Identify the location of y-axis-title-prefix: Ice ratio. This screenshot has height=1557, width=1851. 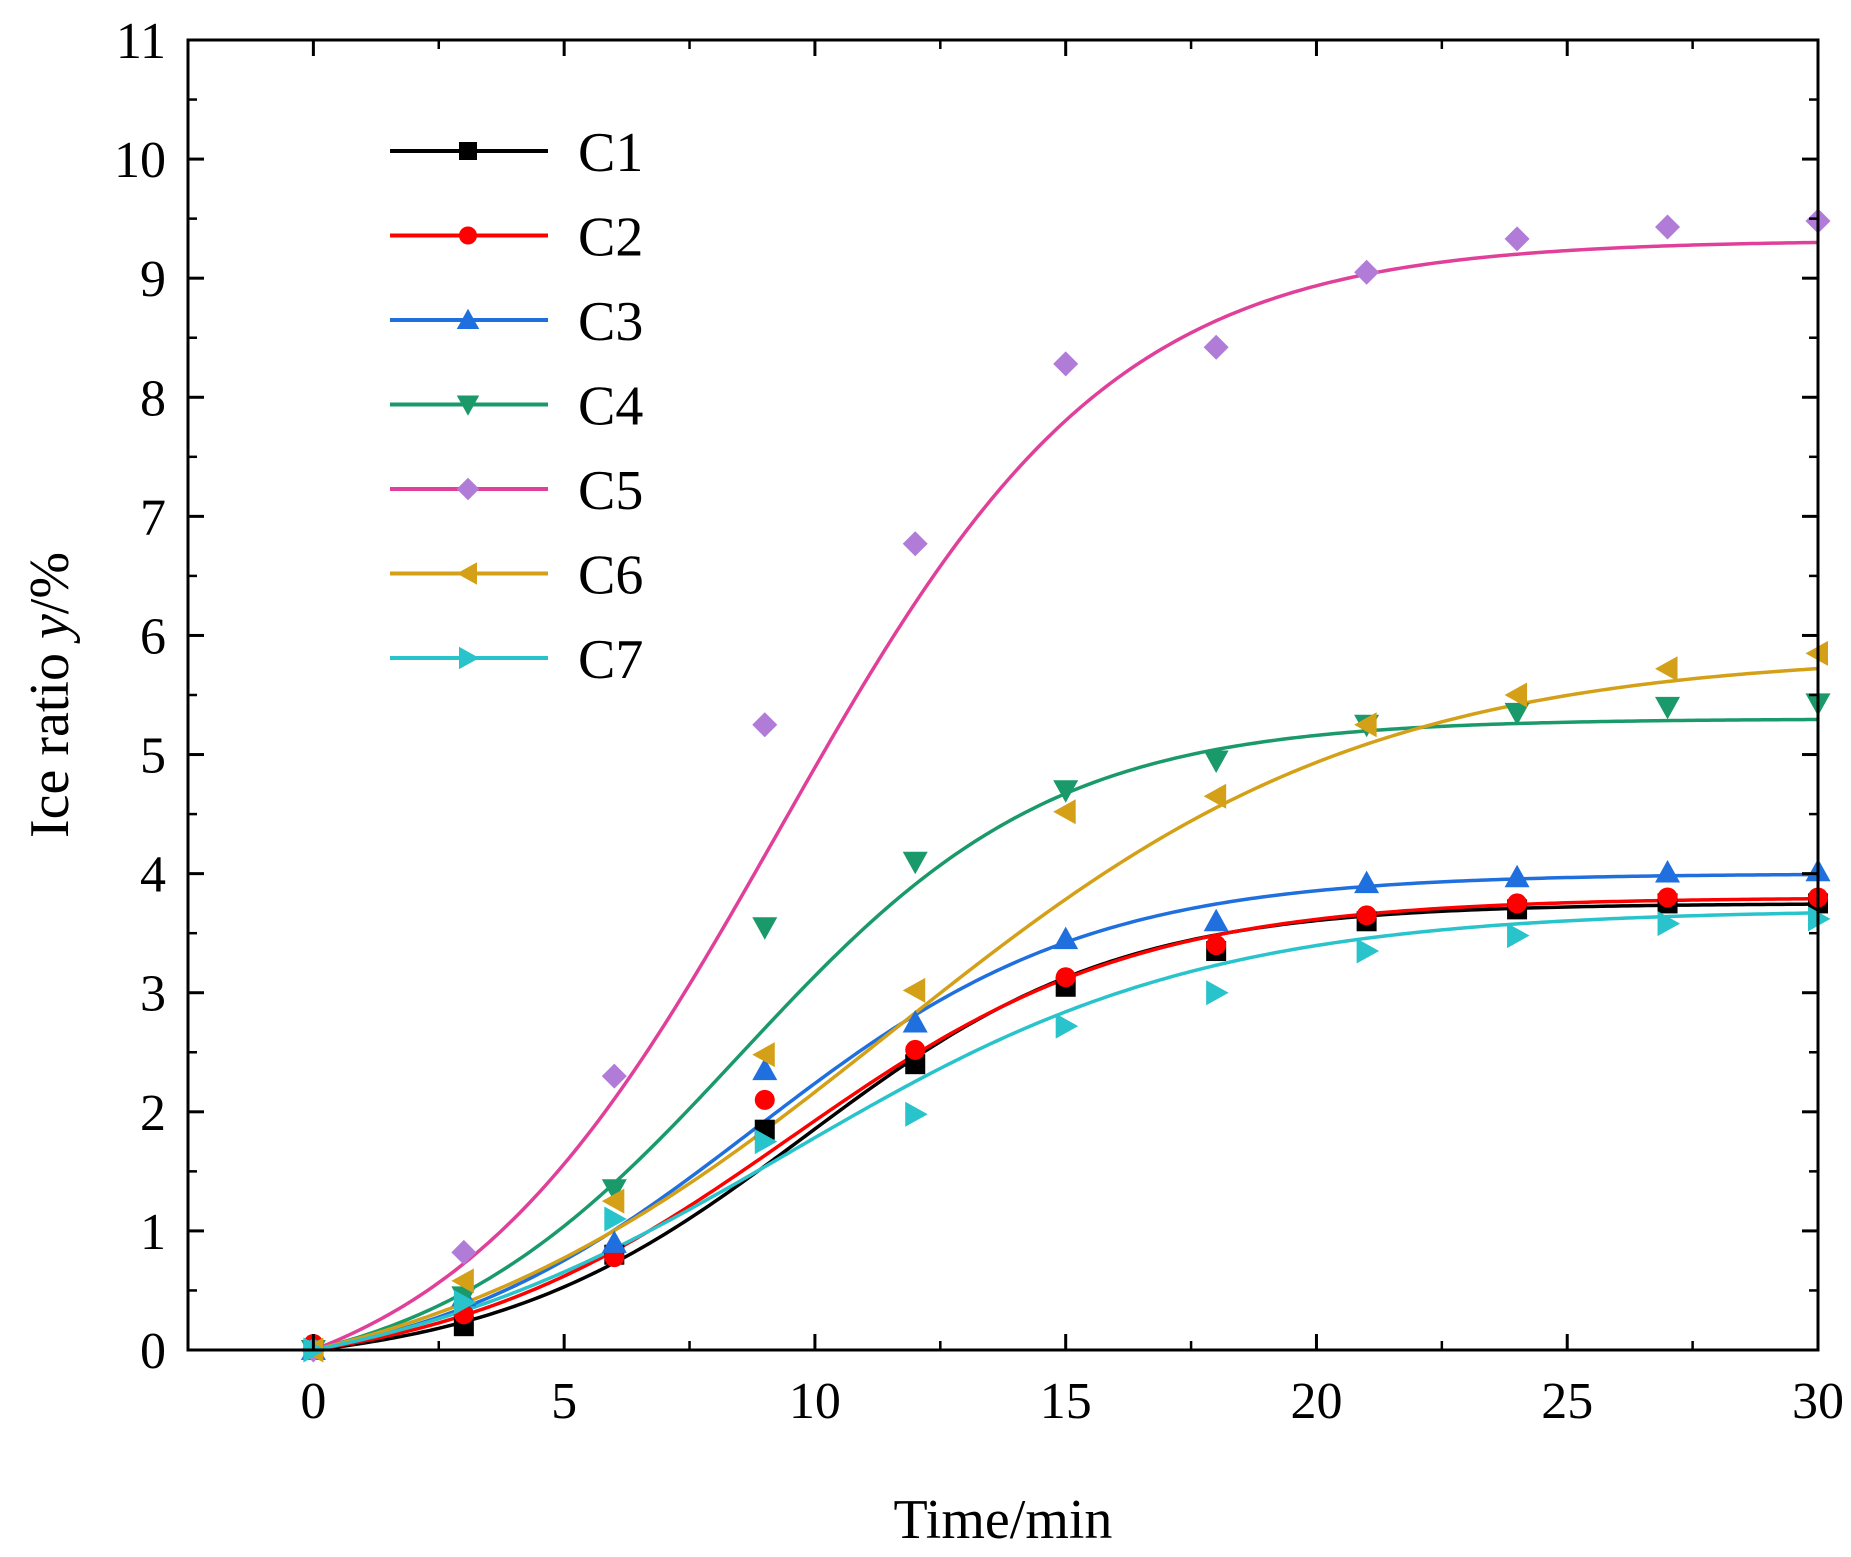
(50, 738).